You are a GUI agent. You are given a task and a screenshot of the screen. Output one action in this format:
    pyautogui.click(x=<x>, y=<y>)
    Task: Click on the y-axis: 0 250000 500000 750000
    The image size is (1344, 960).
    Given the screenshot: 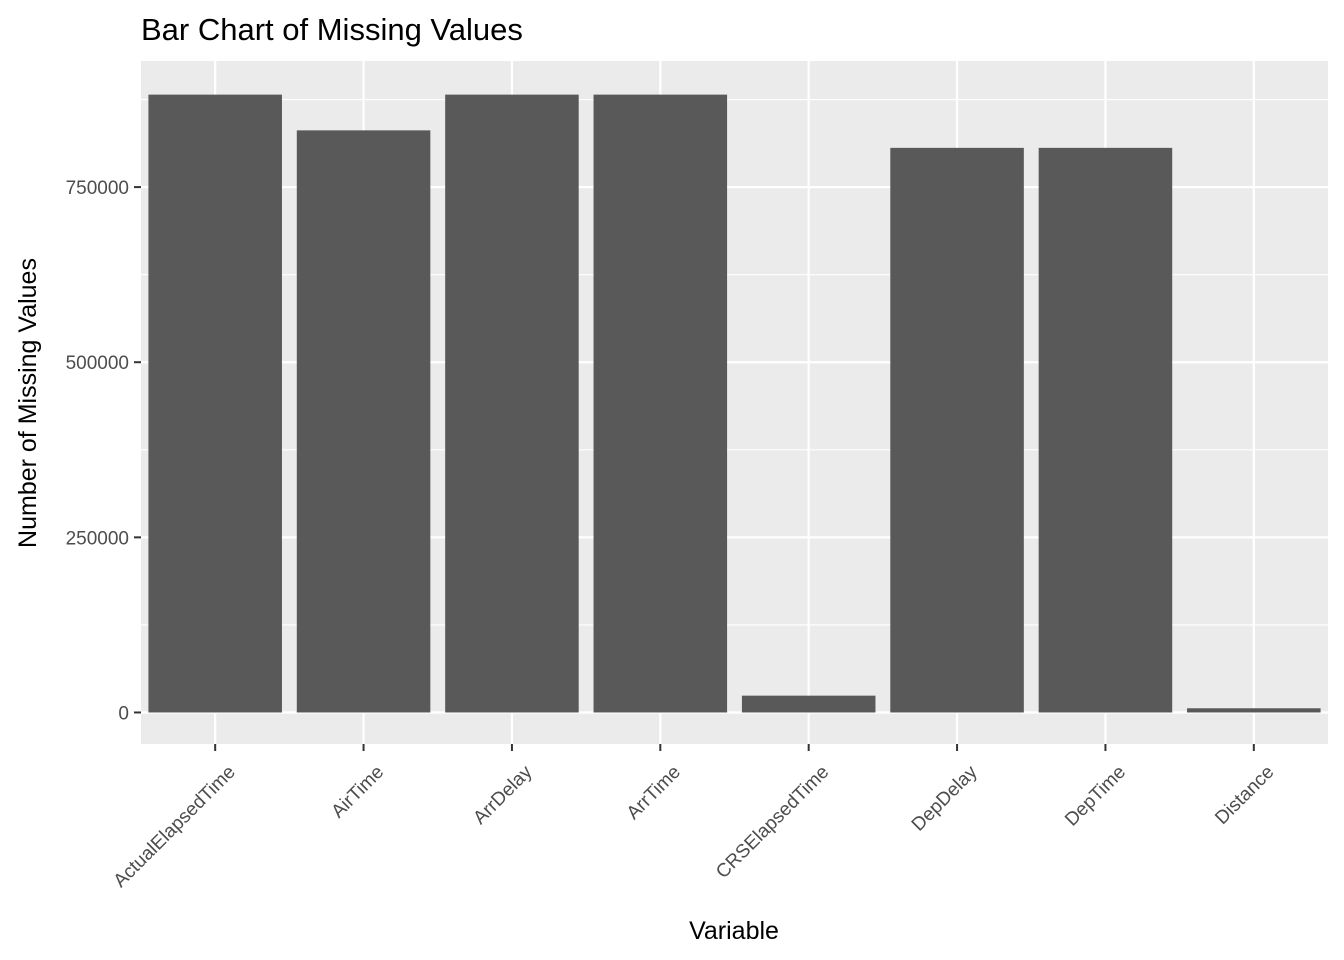 What is the action you would take?
    pyautogui.click(x=103, y=451)
    